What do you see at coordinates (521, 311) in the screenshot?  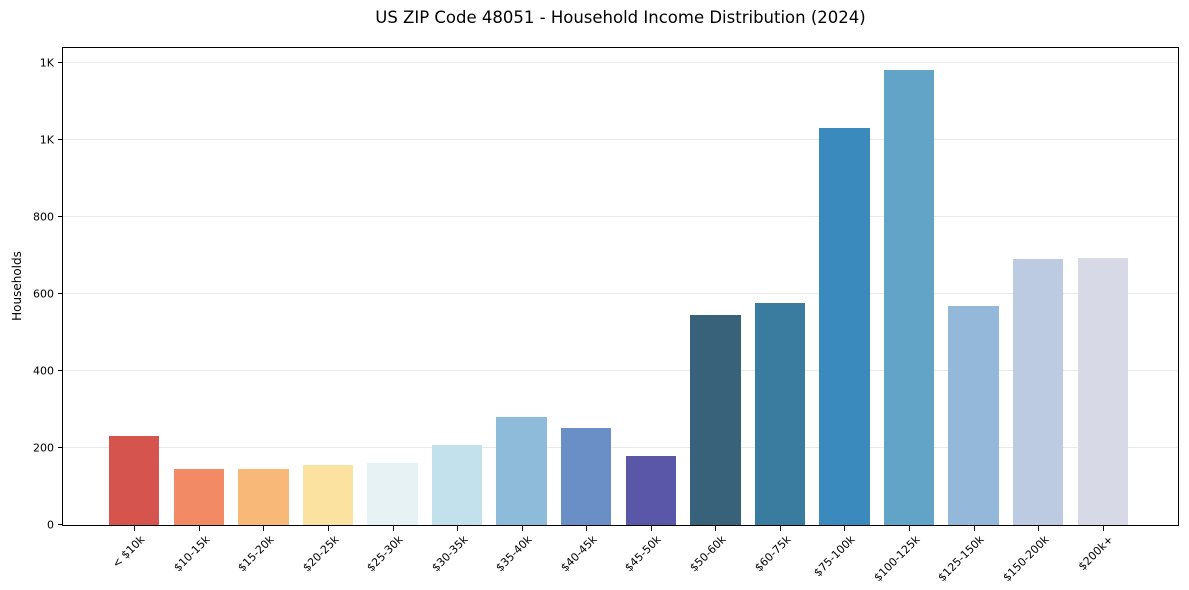 I see `bar-slot: $35-40k` at bounding box center [521, 311].